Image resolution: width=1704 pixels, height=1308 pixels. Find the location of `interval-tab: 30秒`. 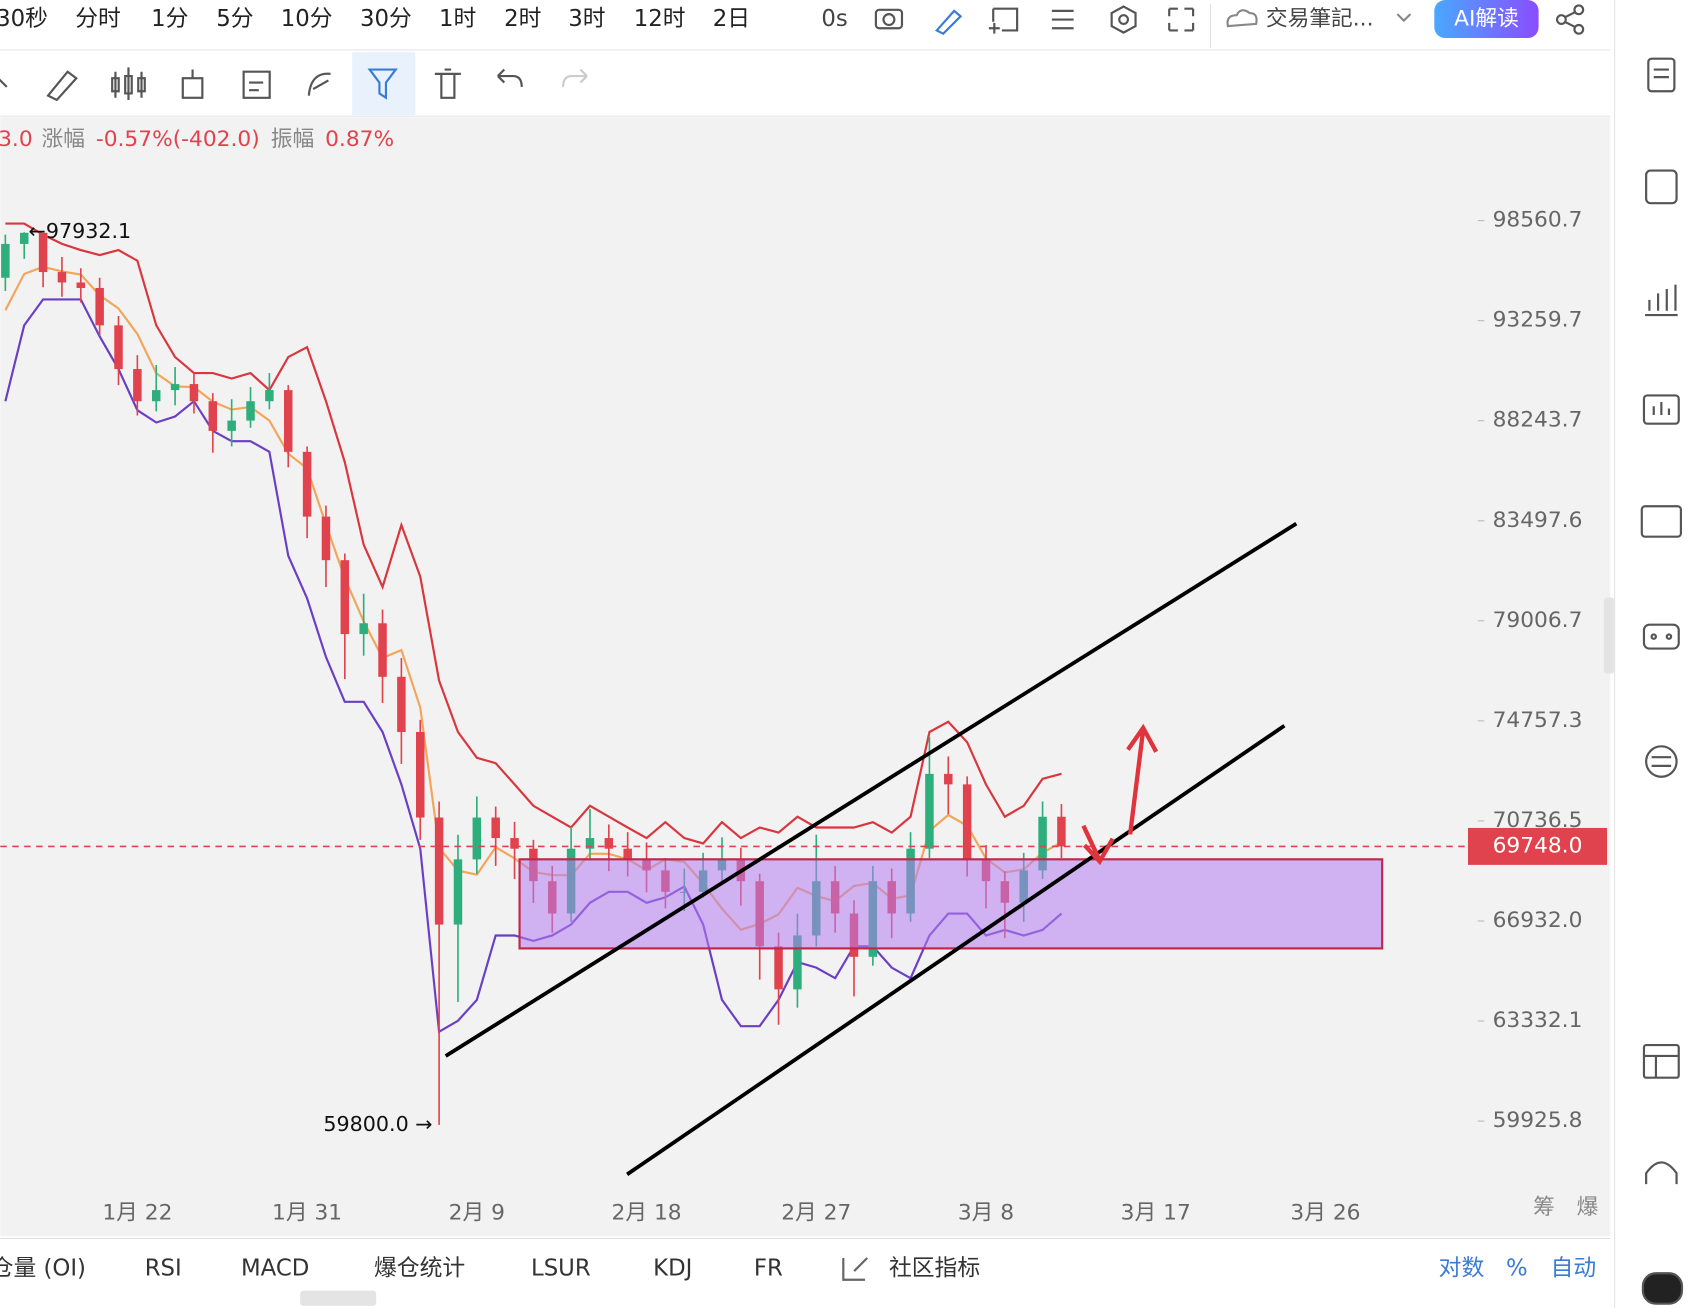

interval-tab: 30秒 is located at coordinates (24, 19).